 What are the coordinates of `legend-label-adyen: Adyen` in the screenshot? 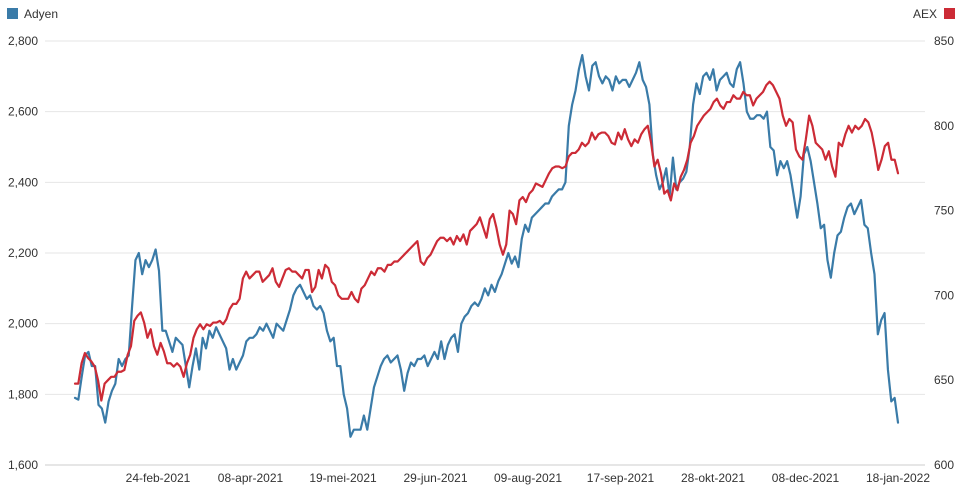 It's located at (41, 14).